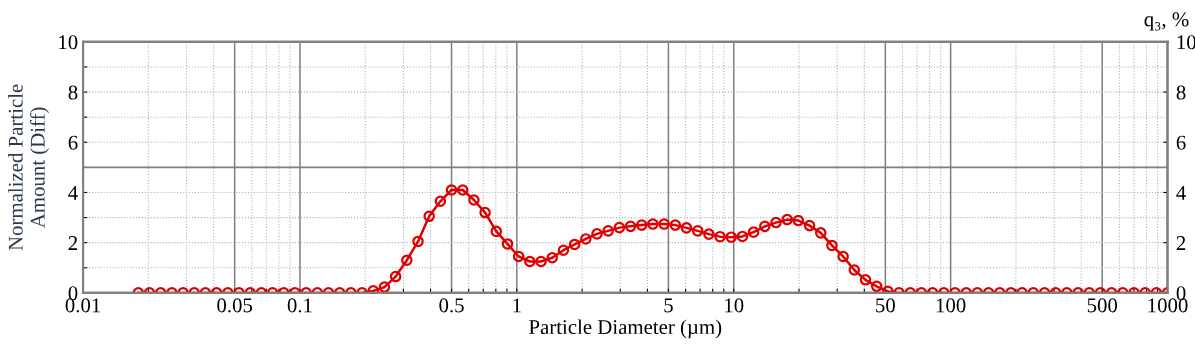 The height and width of the screenshot is (355, 1195). What do you see at coordinates (1181, 142) in the screenshot?
I see `y2-tick-label: 6` at bounding box center [1181, 142].